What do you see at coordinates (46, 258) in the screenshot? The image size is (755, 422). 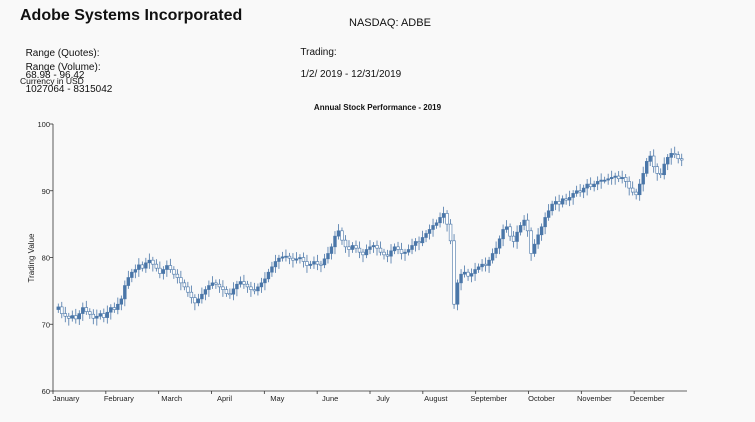 I see `y-tick-label: 80` at bounding box center [46, 258].